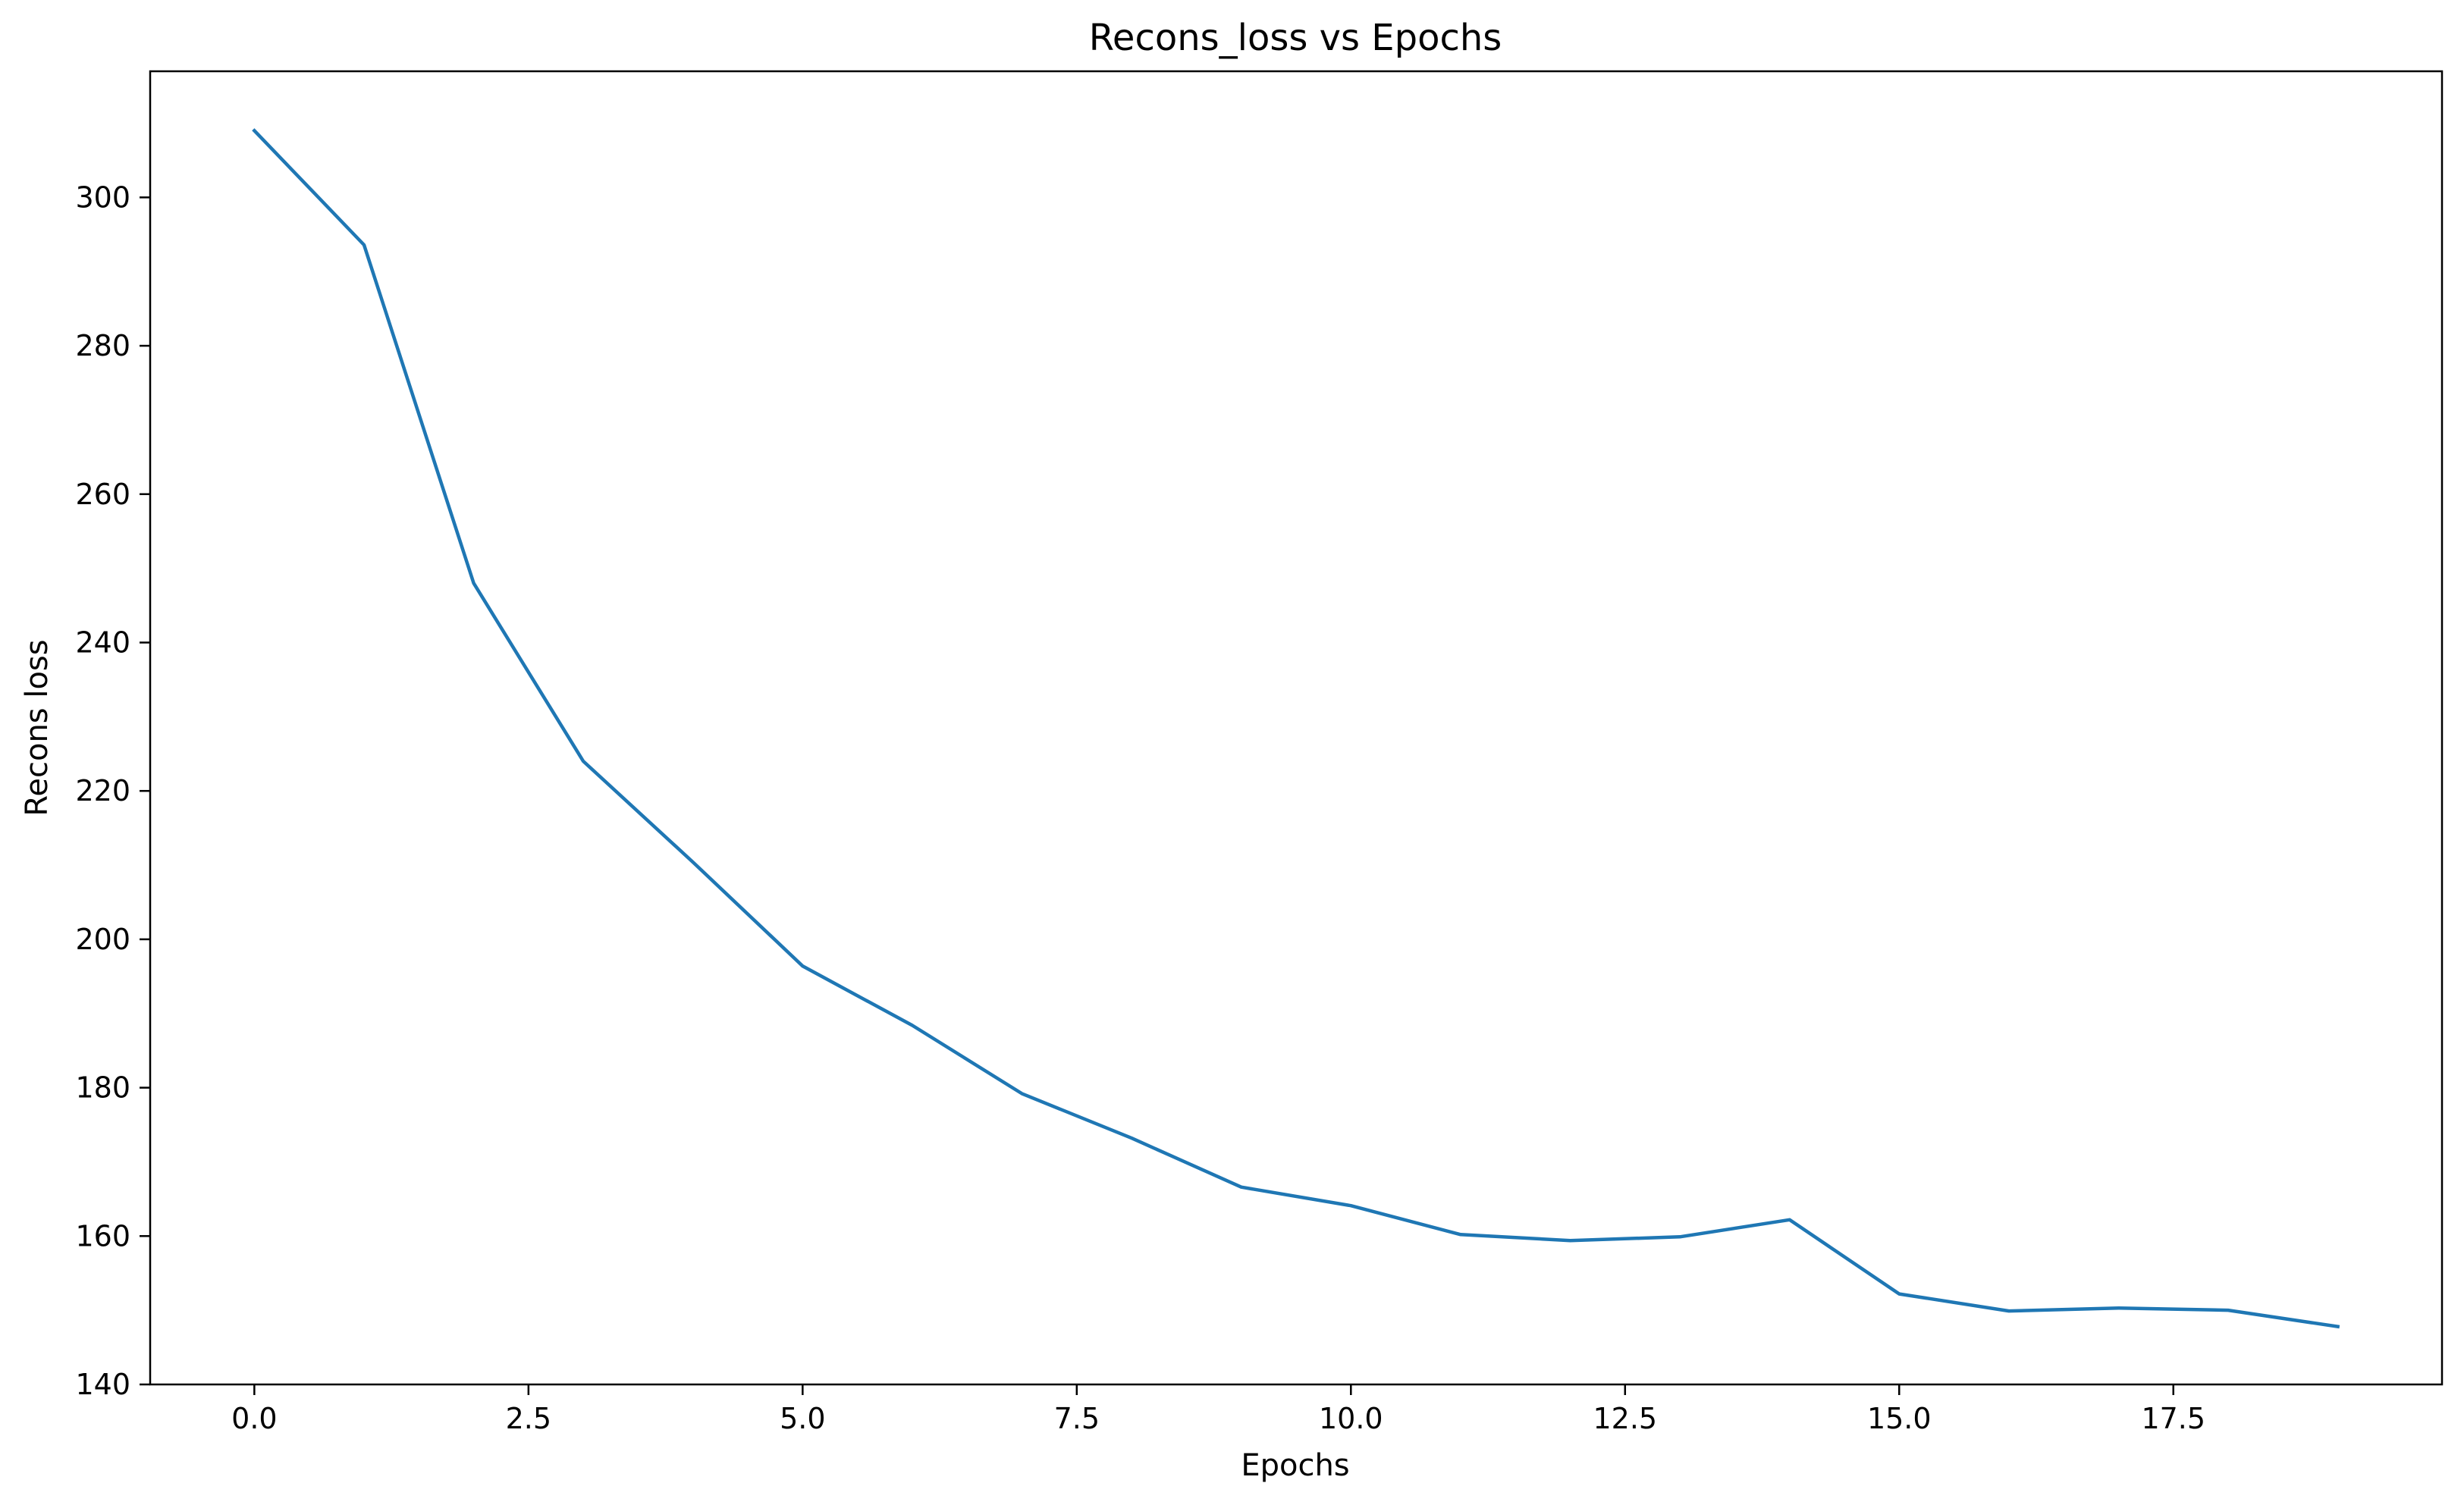  What do you see at coordinates (1295, 38) in the screenshot?
I see `chart-title: Recons_loss vs Epochs` at bounding box center [1295, 38].